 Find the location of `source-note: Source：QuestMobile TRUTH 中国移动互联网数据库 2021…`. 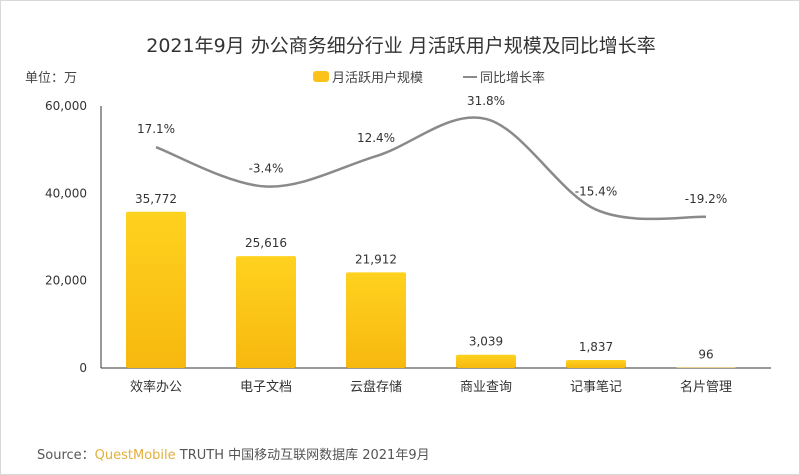

source-note: Source：QuestMobile TRUTH 中国移动互联网数据库 2021… is located at coordinates (233, 453).